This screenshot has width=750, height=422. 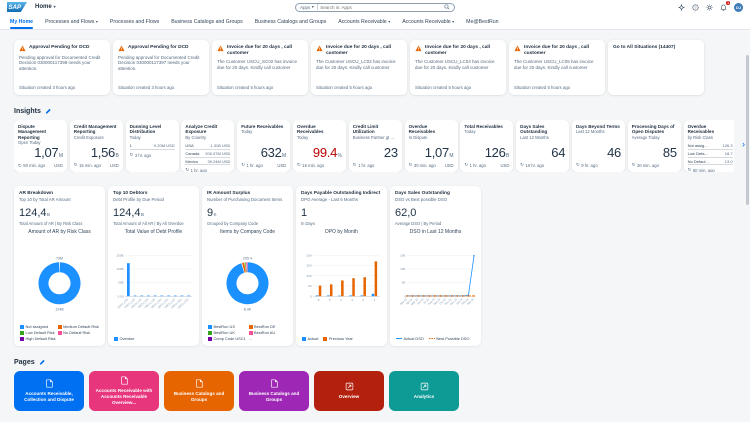 What do you see at coordinates (453, 338) in the screenshot?
I see `legend-label: Best Possible DSO` at bounding box center [453, 338].